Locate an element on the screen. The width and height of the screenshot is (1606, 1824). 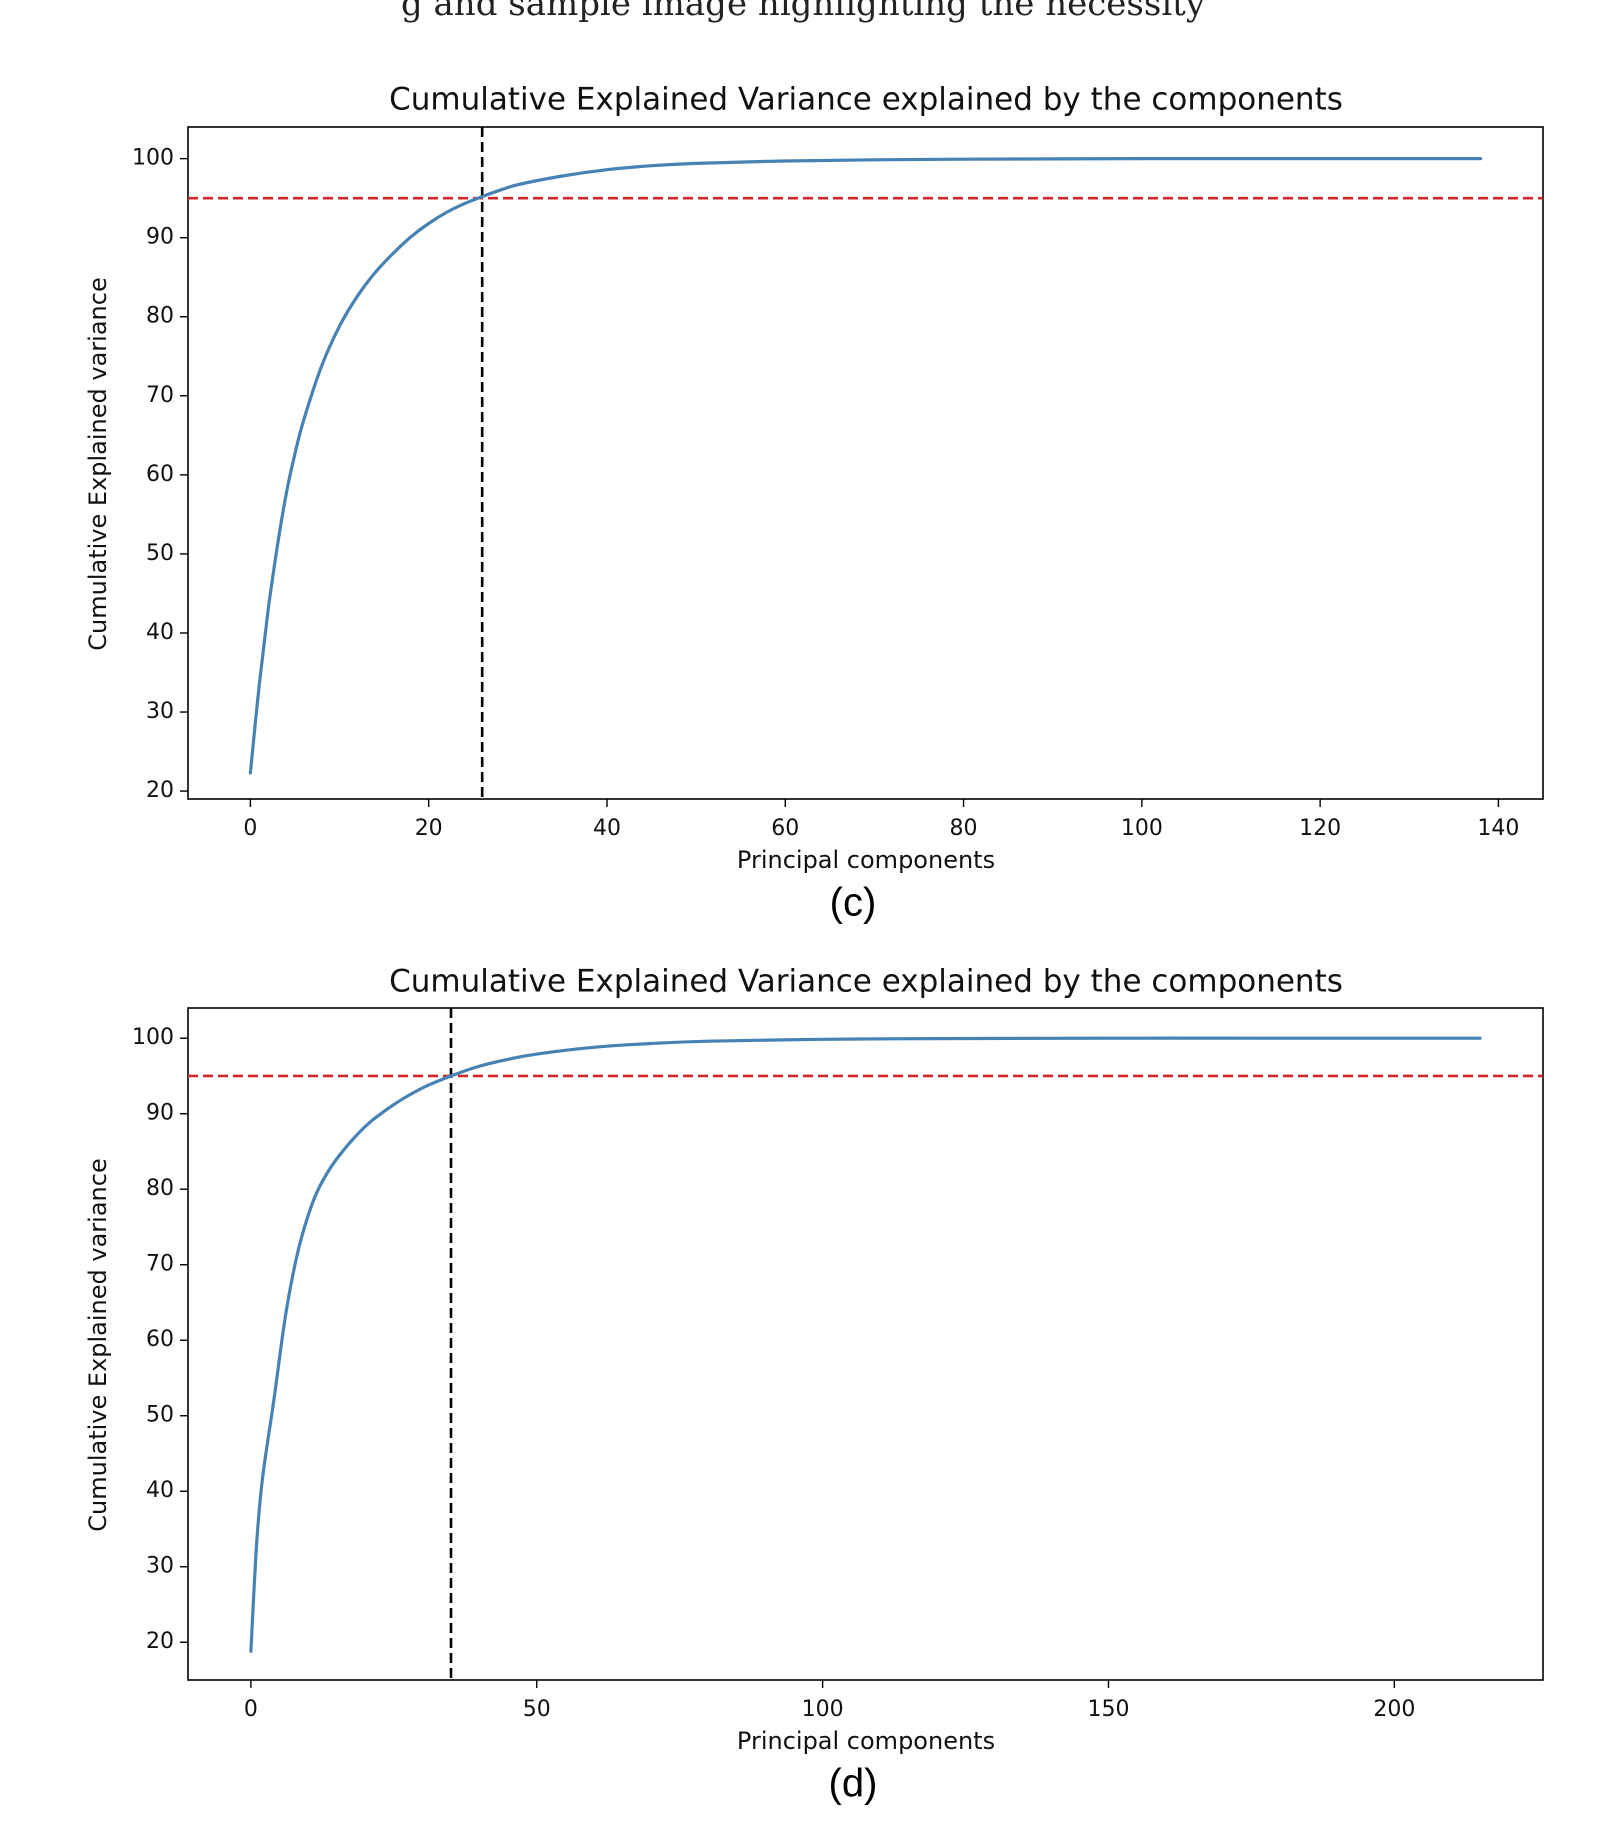
x-tick-label: 120 is located at coordinates (1320, 828).